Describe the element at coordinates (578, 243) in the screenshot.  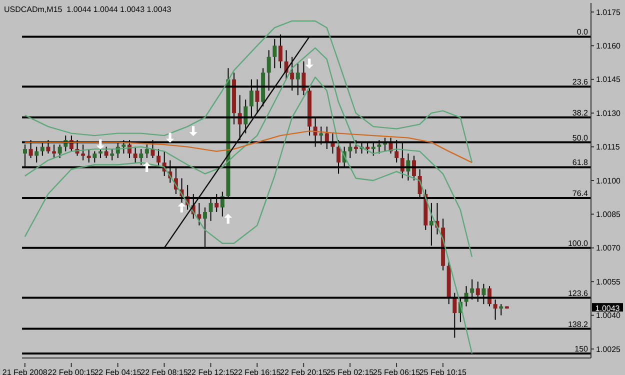
I see `annotation: 100.0` at that location.